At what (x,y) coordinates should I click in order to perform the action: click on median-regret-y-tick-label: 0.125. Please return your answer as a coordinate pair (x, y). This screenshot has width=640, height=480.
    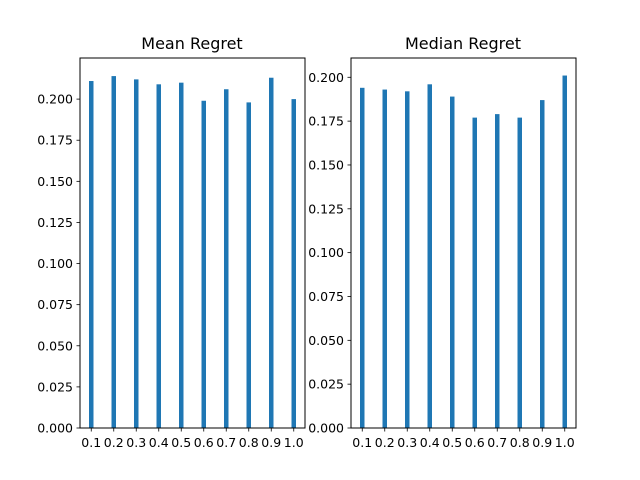
    Looking at the image, I should click on (326, 208).